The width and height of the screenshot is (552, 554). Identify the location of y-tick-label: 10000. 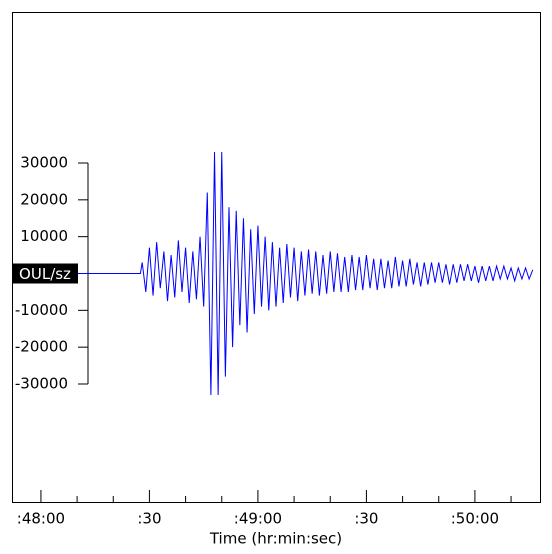
(44, 236).